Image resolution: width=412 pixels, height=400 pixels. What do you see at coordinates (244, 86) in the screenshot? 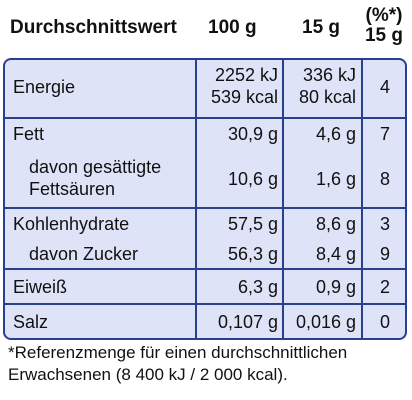
I see `row-value-100g: 2252 kJ 539 kcal` at bounding box center [244, 86].